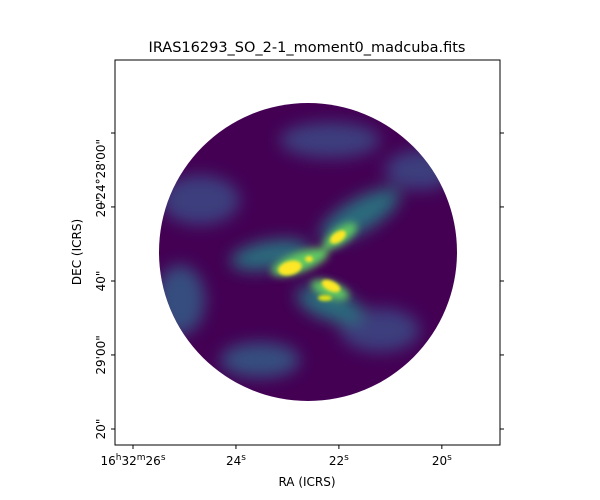 The height and width of the screenshot is (500, 600). Describe the element at coordinates (101, 174) in the screenshot. I see `y-tick-label: −24°28'00"` at that location.